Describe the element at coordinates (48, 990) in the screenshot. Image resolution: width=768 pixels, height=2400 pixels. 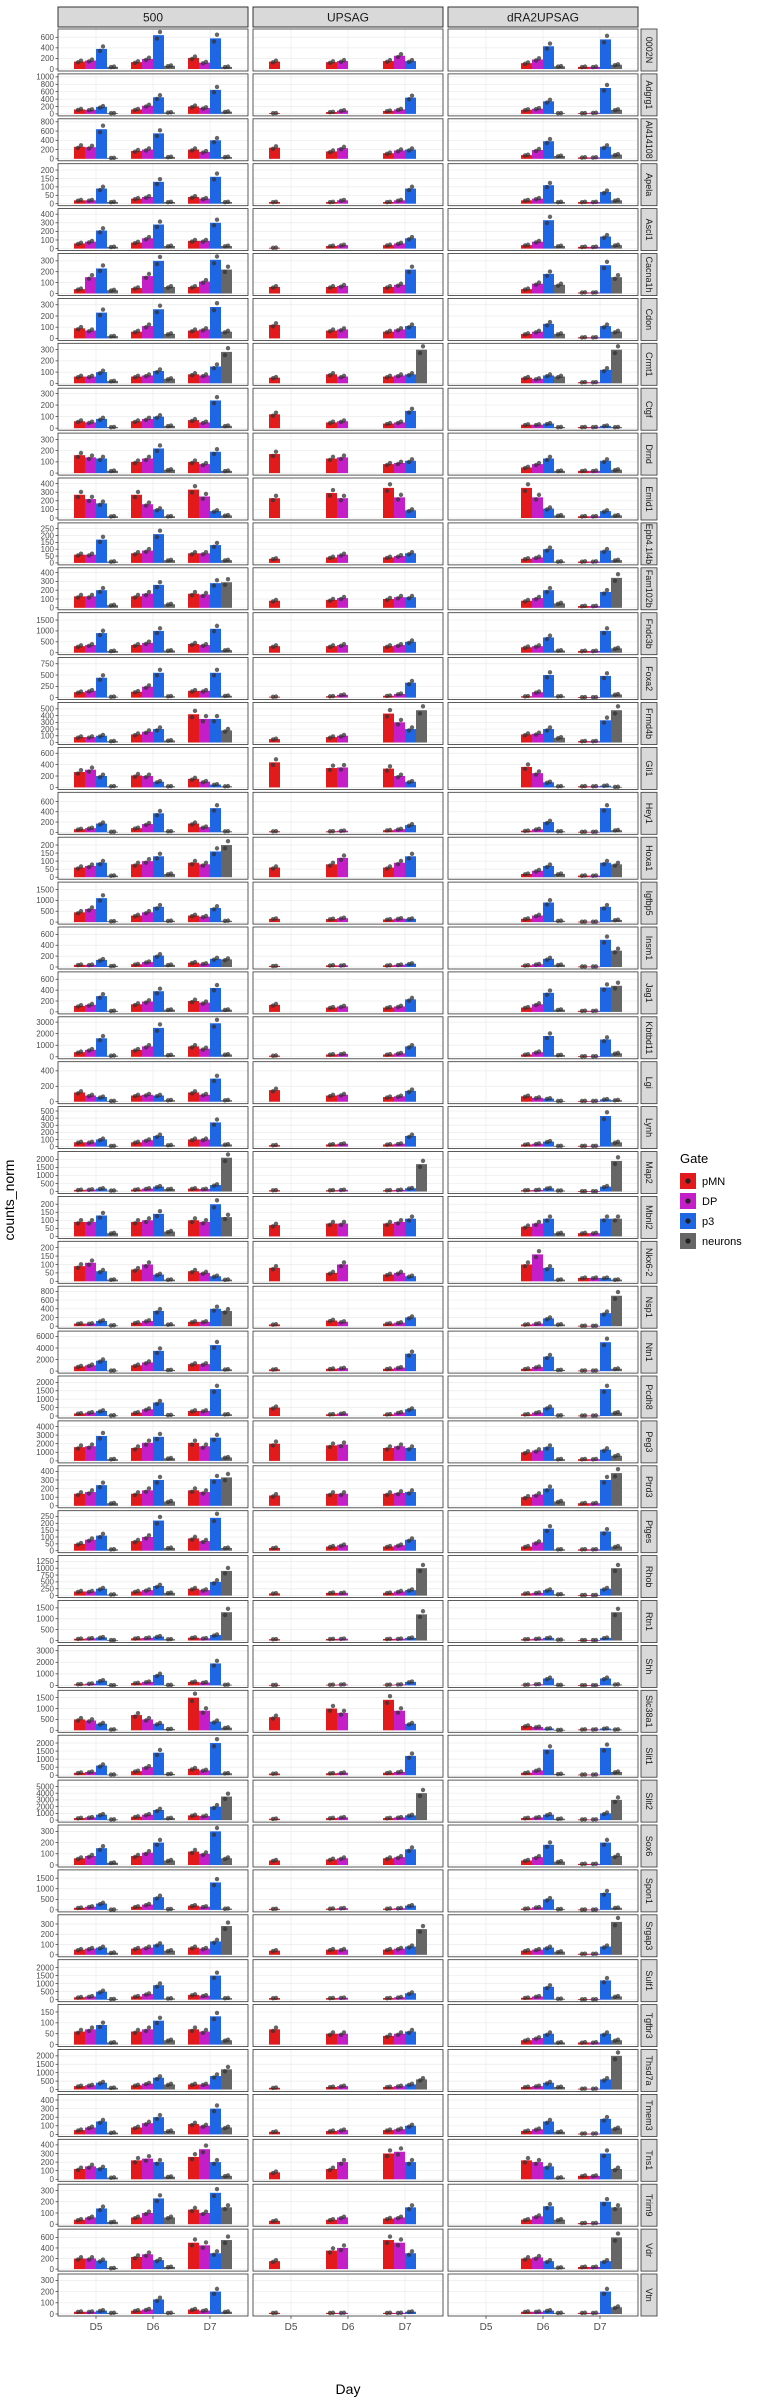
I see `y-tick-label: 400` at that location.